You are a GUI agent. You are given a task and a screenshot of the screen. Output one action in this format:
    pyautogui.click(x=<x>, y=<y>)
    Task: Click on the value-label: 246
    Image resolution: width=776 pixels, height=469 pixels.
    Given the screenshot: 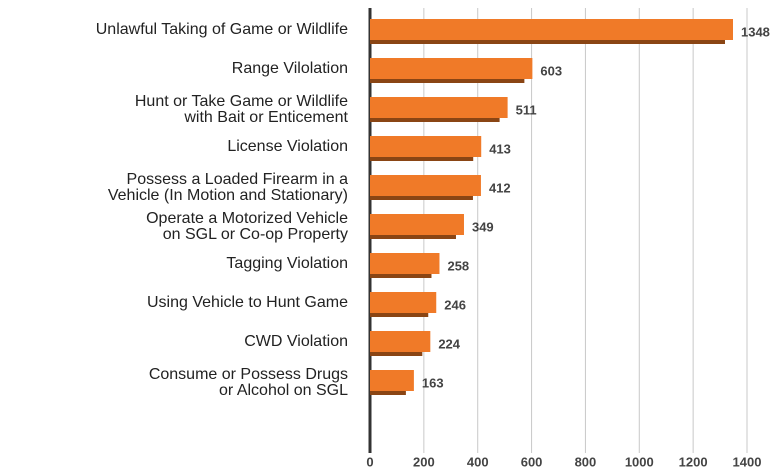 What is the action you would take?
    pyautogui.click(x=455, y=304)
    